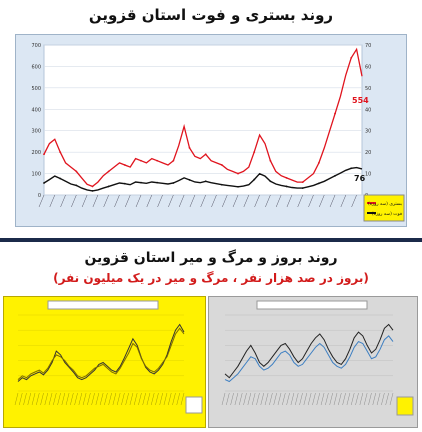 This screenshot has height=432, width=422. I want to click on top-y-tick-right: 70, so click(368, 46).